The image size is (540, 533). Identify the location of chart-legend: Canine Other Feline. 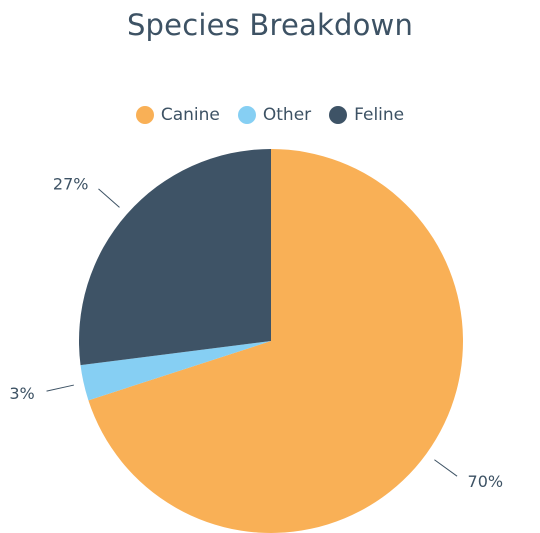
(270, 115).